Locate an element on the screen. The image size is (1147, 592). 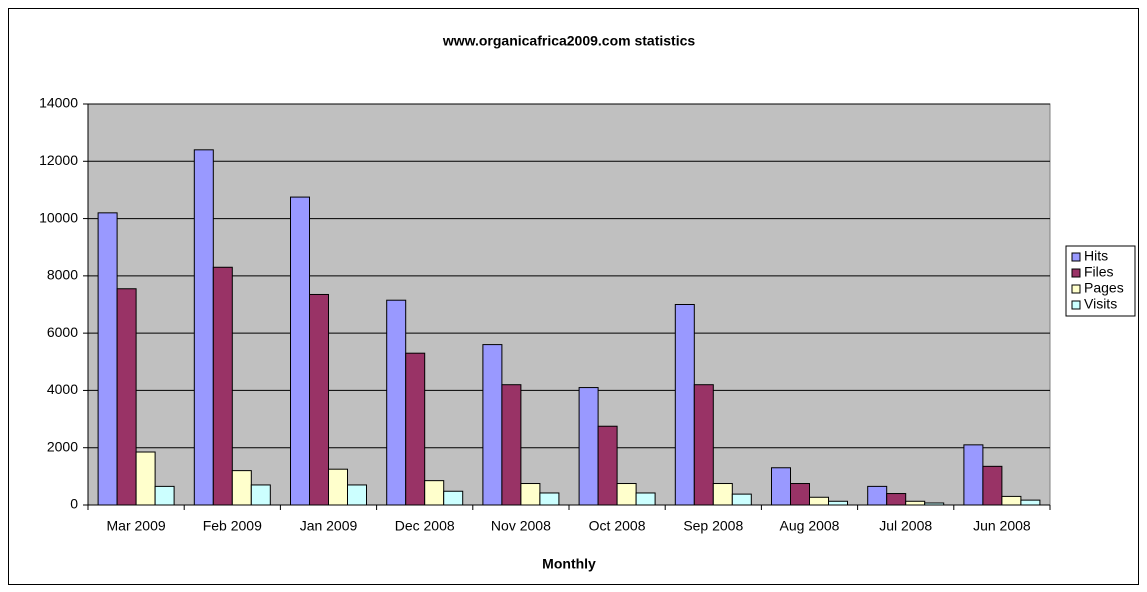
y-tick-label: 0 is located at coordinates (74, 504).